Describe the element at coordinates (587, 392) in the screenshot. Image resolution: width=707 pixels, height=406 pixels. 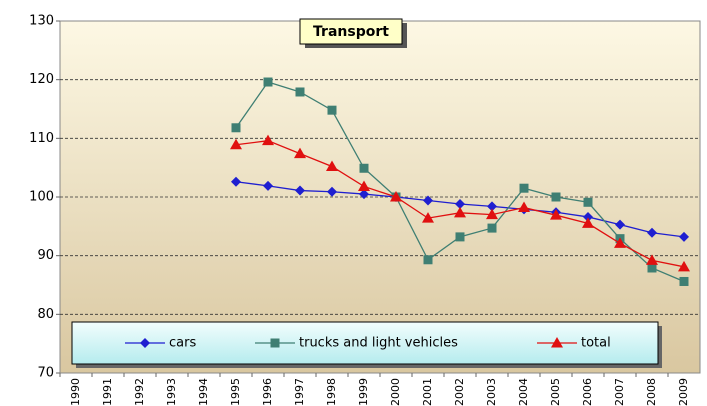
I see `x-tick-label: 2006` at that location.